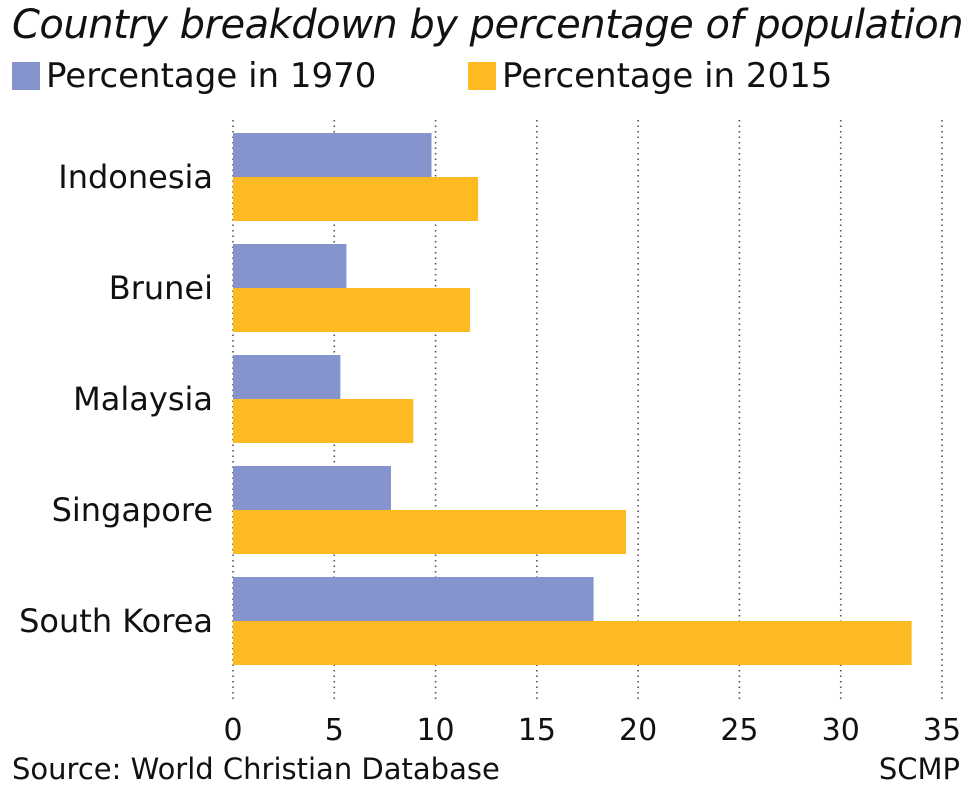 This screenshot has width=972, height=792. What do you see at coordinates (638, 730) in the screenshot?
I see `x-tick-label: 20` at bounding box center [638, 730].